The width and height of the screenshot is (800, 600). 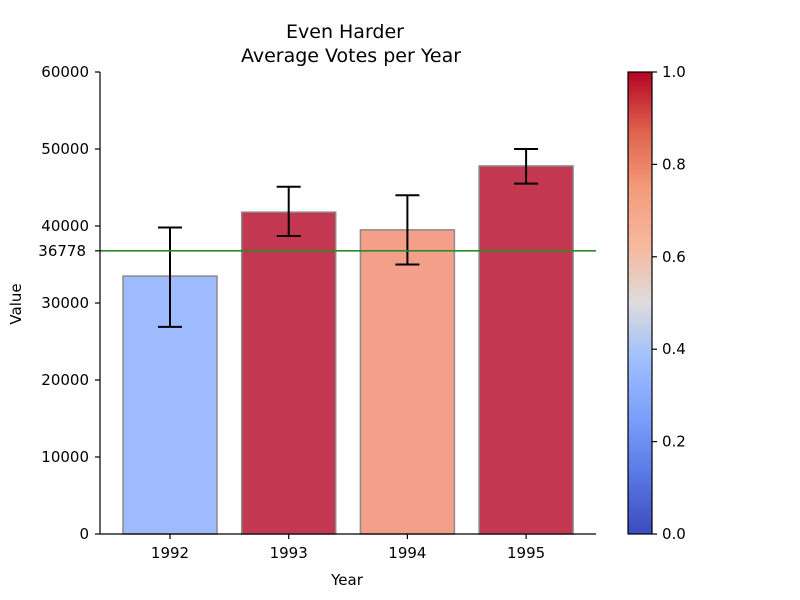 I want to click on x-tick-label-1992: 1992, so click(x=170, y=553).